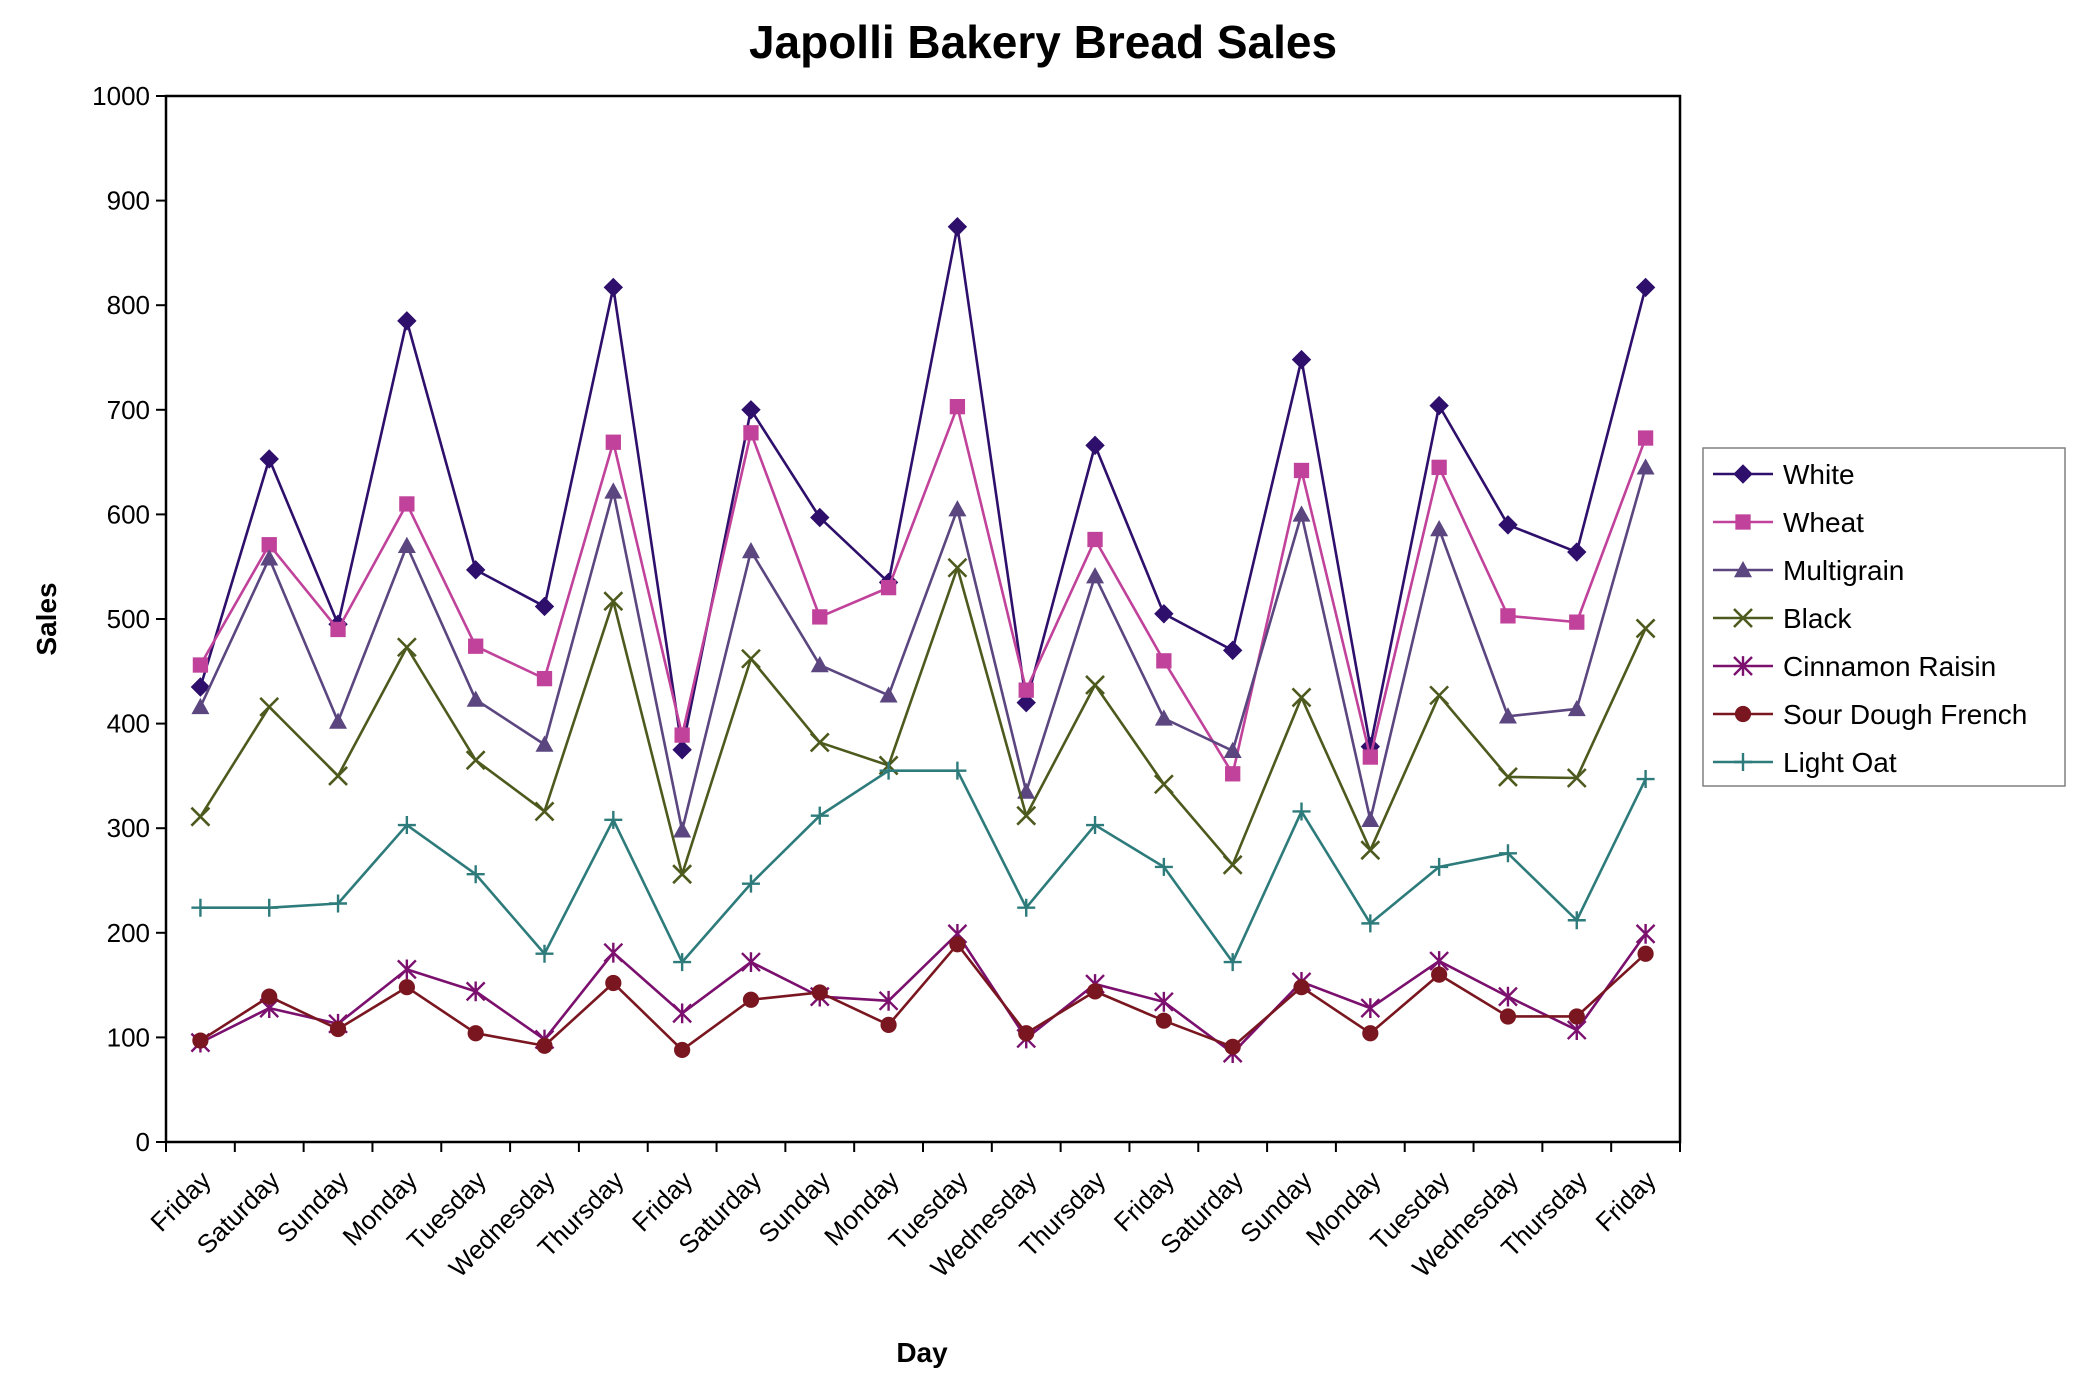 This screenshot has width=2074, height=1377. I want to click on legend-entry-sour-dough-french: Sour Dough French, so click(1870, 714).